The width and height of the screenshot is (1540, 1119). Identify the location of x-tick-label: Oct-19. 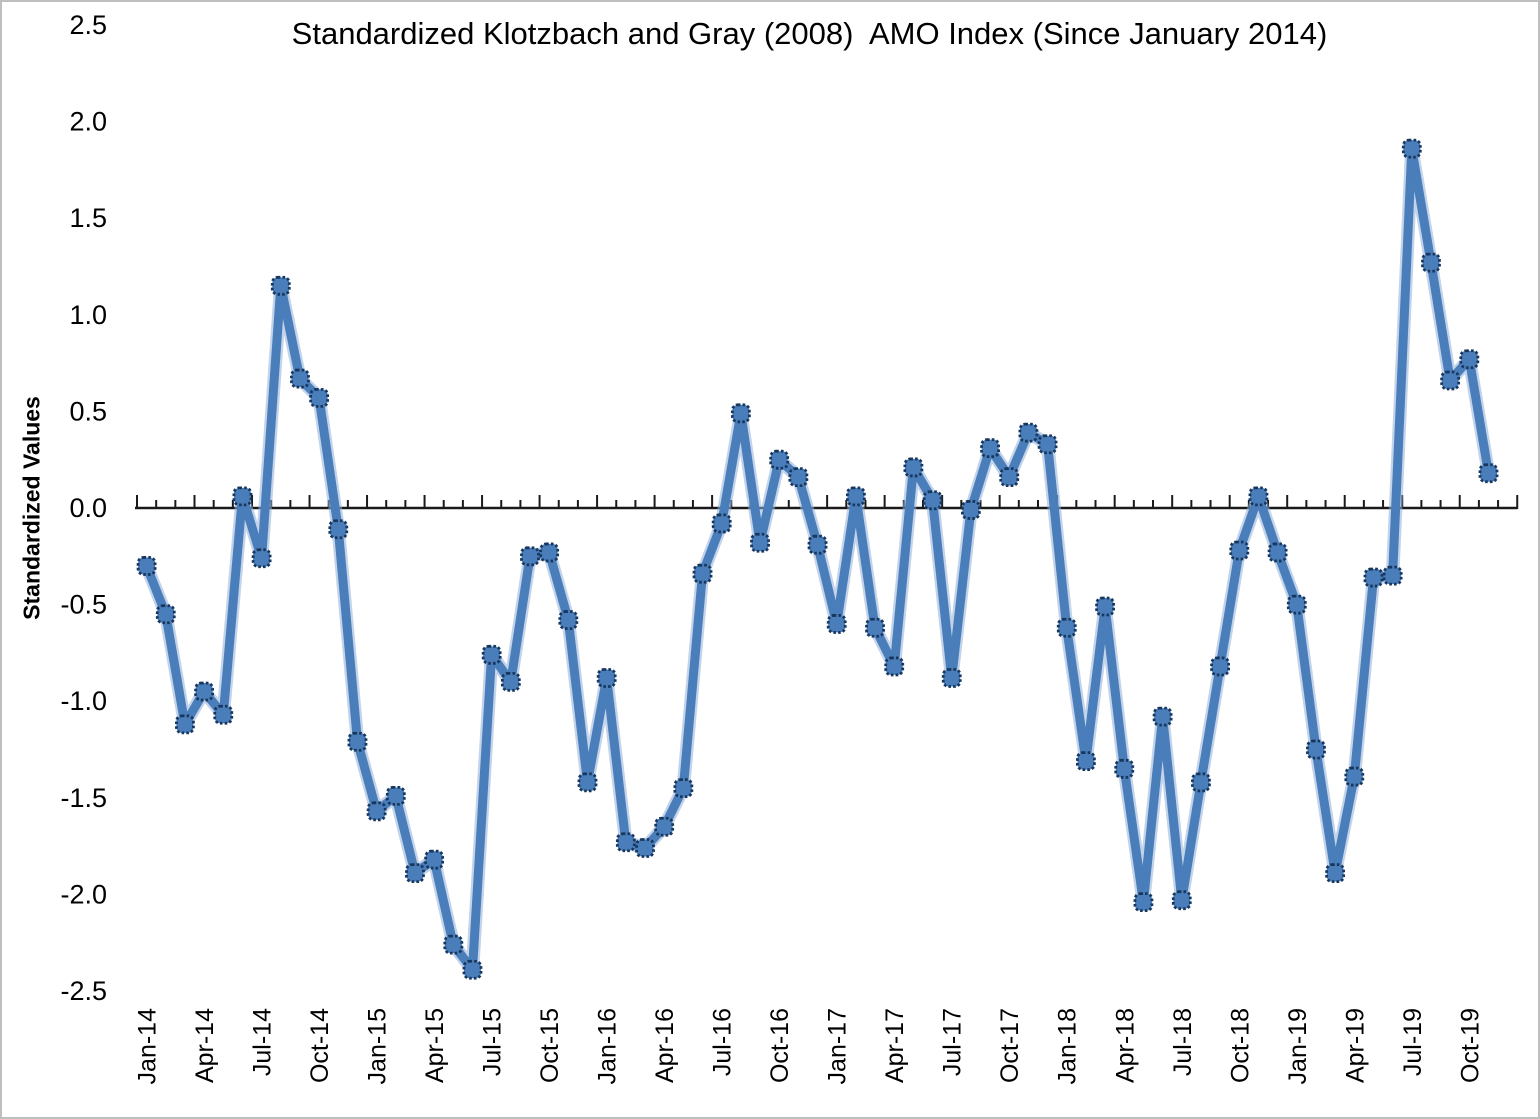
(1470, 1045).